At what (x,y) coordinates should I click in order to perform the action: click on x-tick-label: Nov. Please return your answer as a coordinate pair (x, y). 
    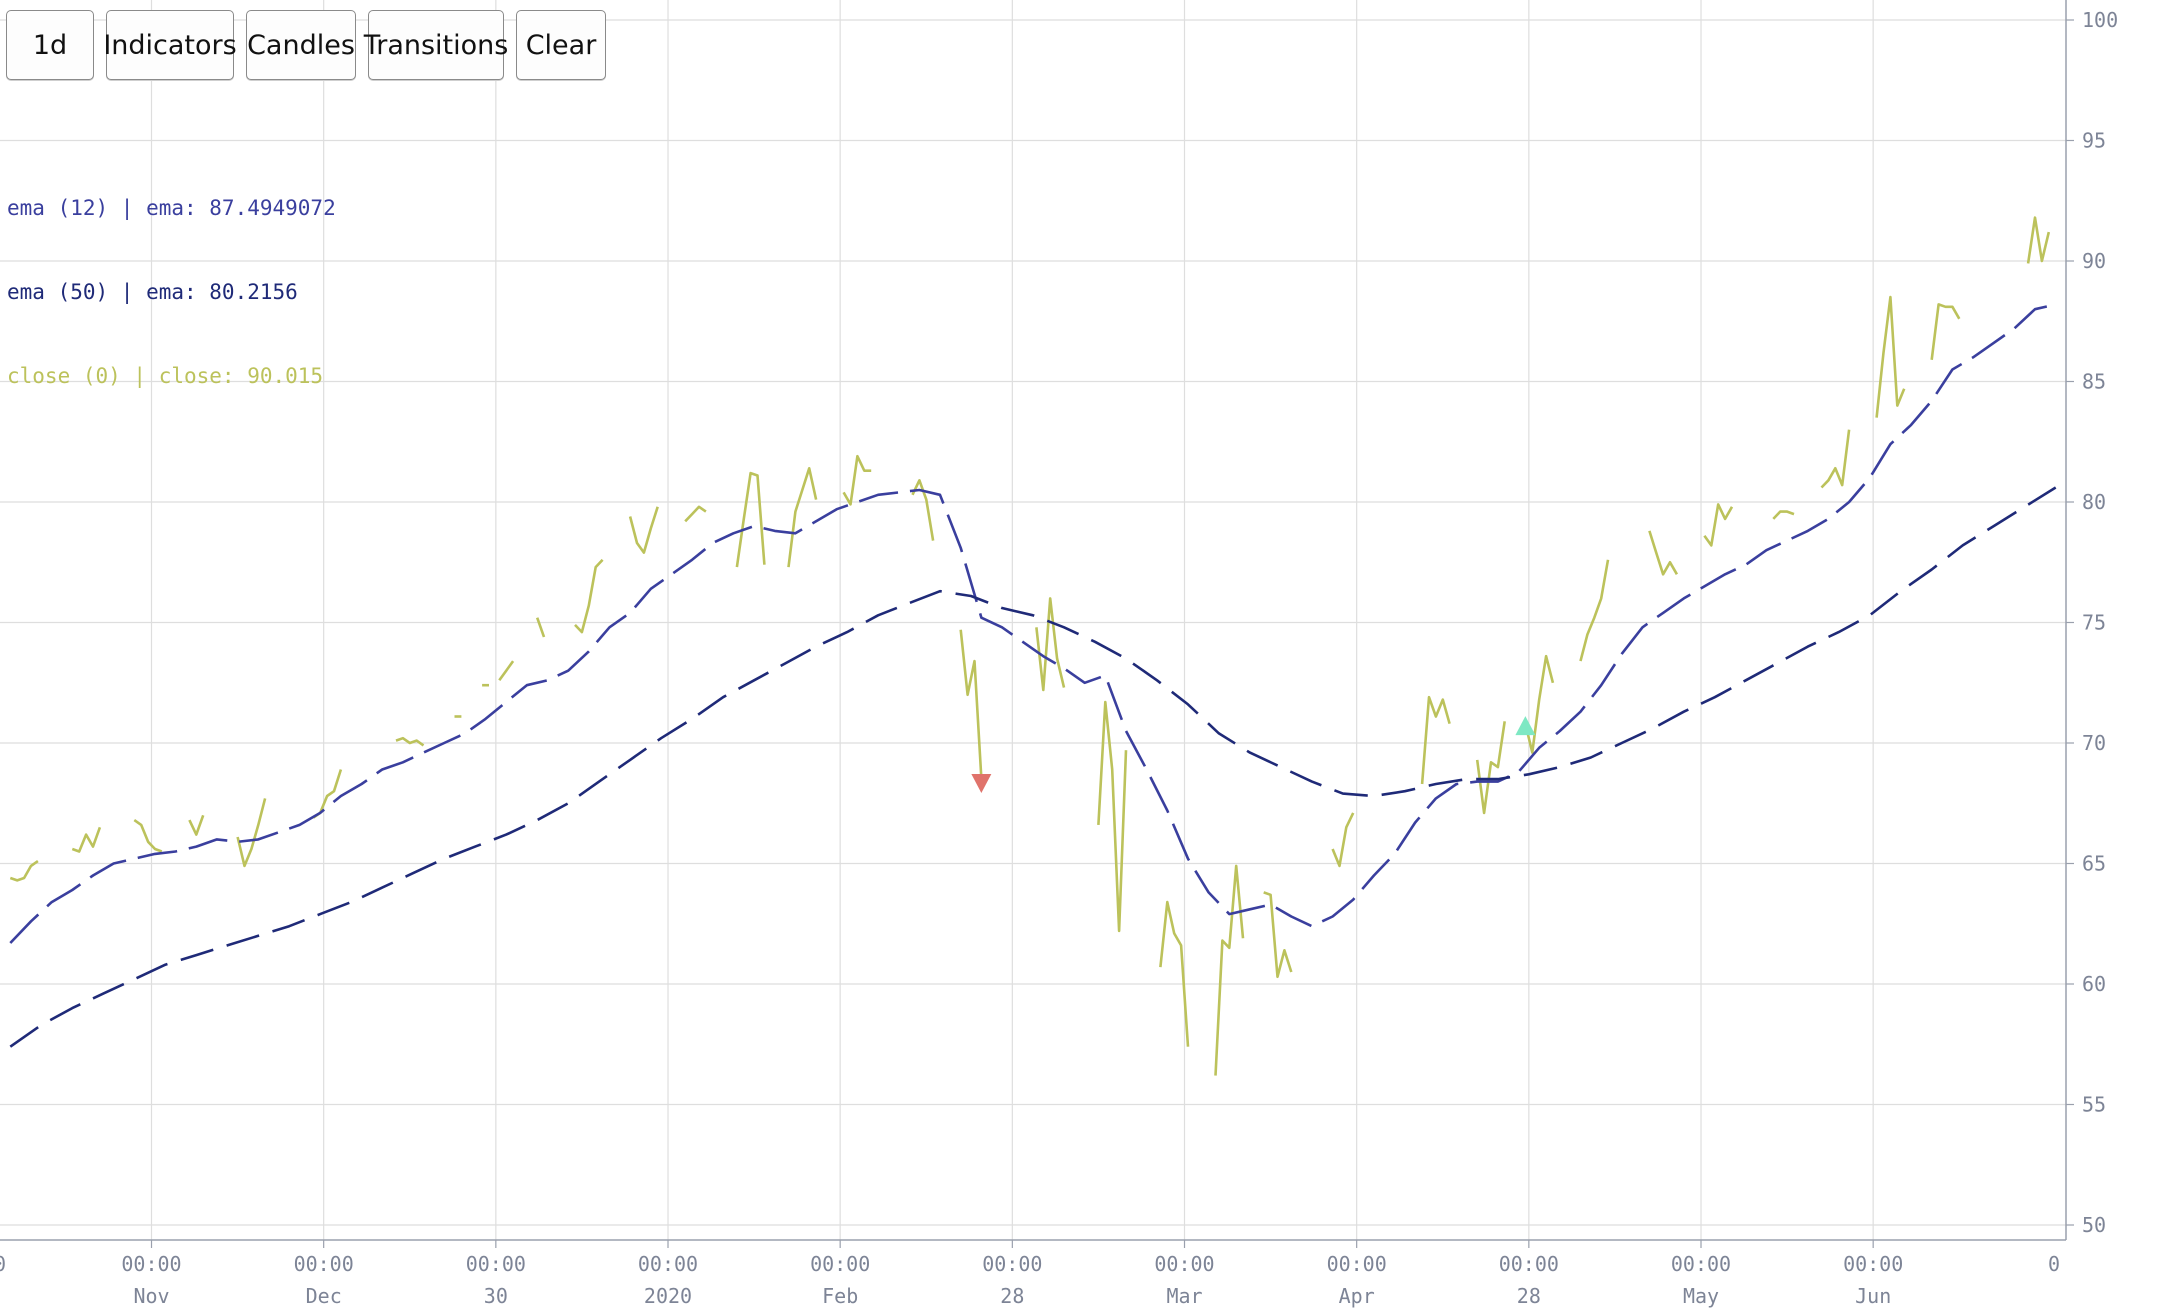
    Looking at the image, I should click on (151, 1296).